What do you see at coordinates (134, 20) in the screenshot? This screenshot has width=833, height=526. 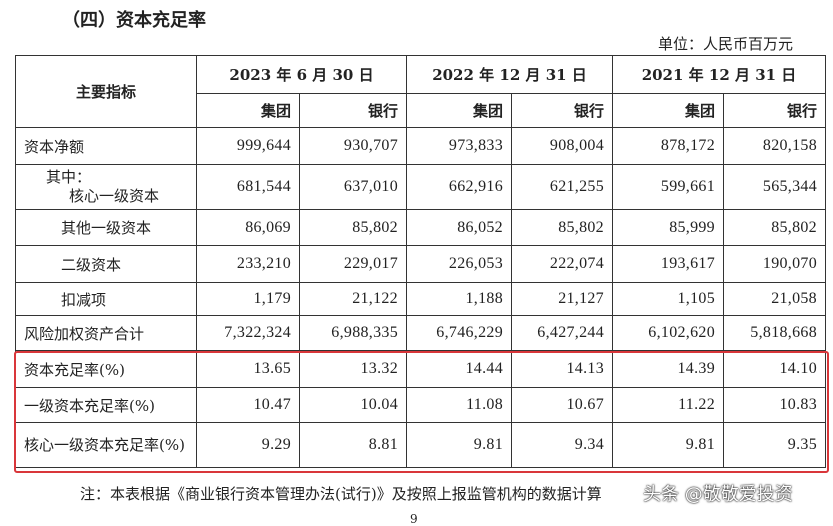 I see `section-title: （四）资本充足率` at bounding box center [134, 20].